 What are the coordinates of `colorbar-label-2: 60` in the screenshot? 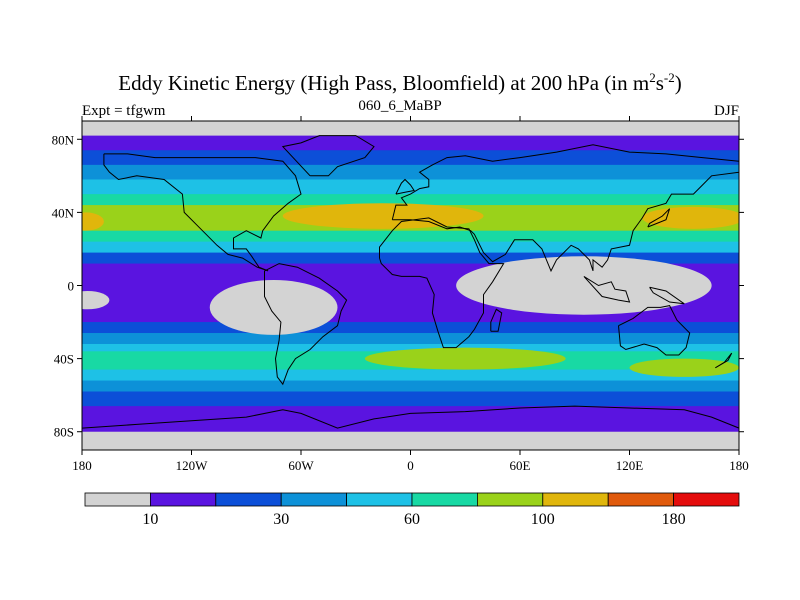 It's located at (412, 519).